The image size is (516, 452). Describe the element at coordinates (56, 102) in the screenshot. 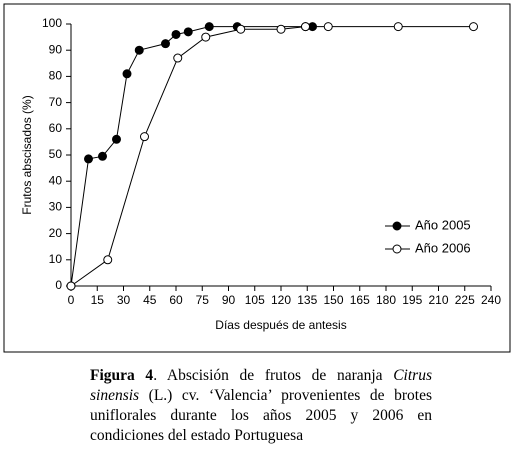

I see `y-tick-label: 70` at that location.